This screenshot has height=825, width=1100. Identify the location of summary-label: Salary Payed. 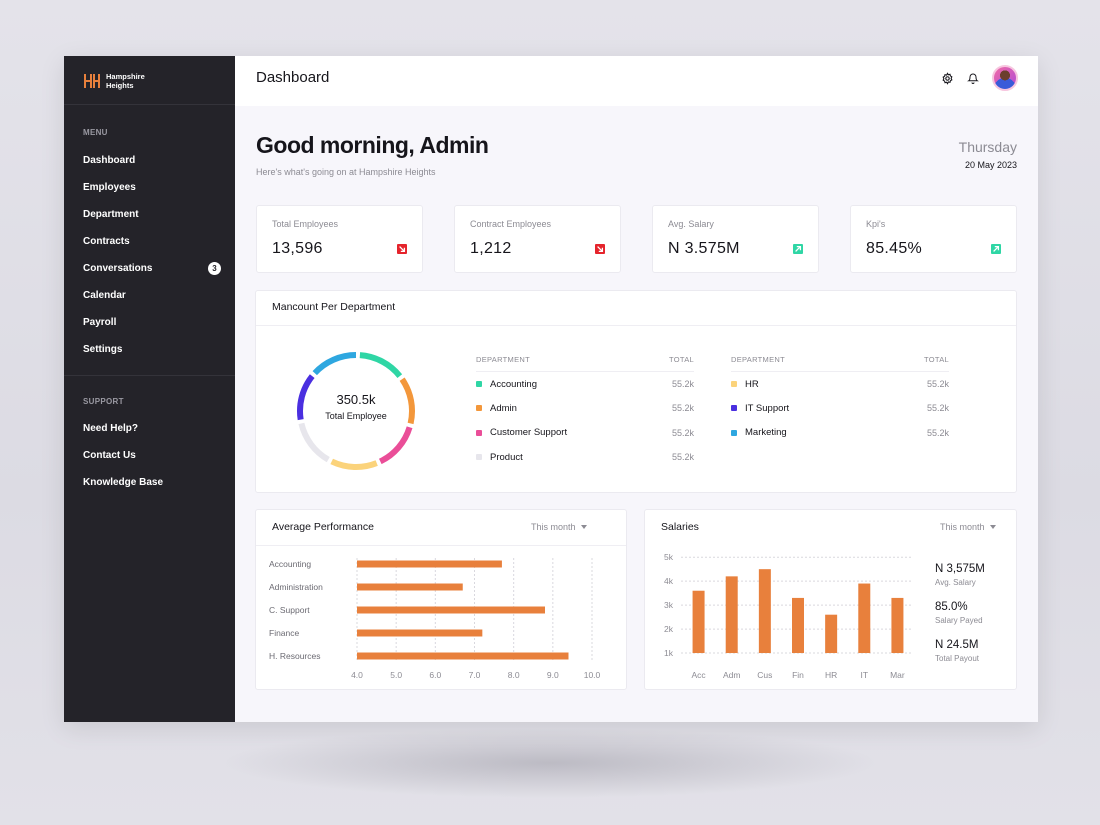
(959, 620).